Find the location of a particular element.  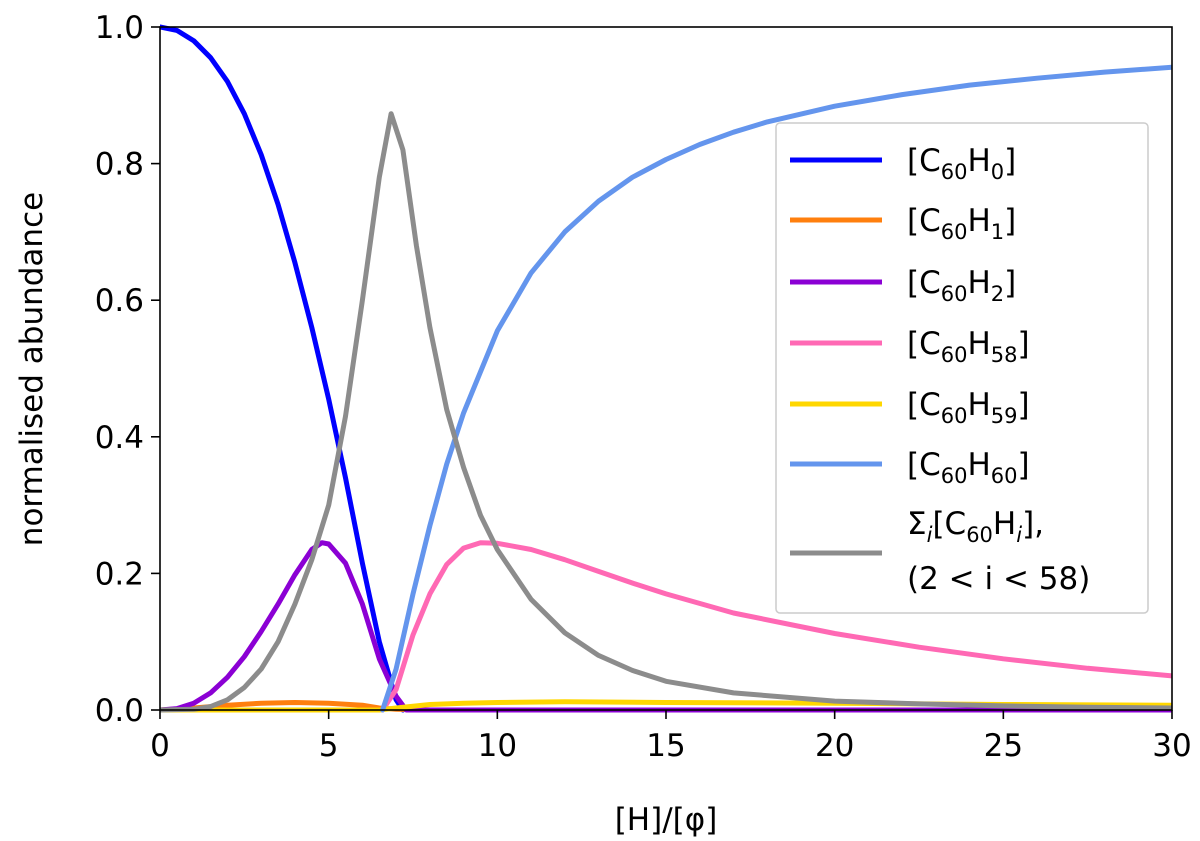

y-tick-label: 0.0 is located at coordinates (119, 711).